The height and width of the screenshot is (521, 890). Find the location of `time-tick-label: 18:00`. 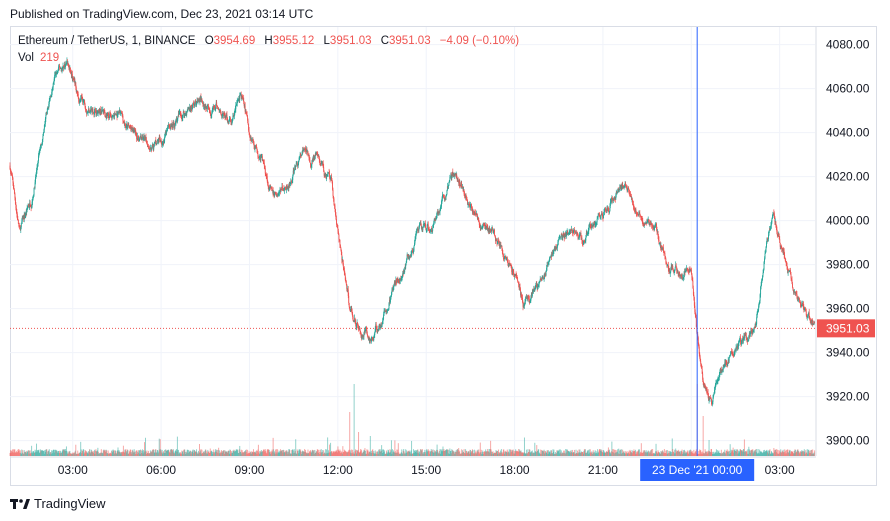

time-tick-label: 18:00 is located at coordinates (515, 470).